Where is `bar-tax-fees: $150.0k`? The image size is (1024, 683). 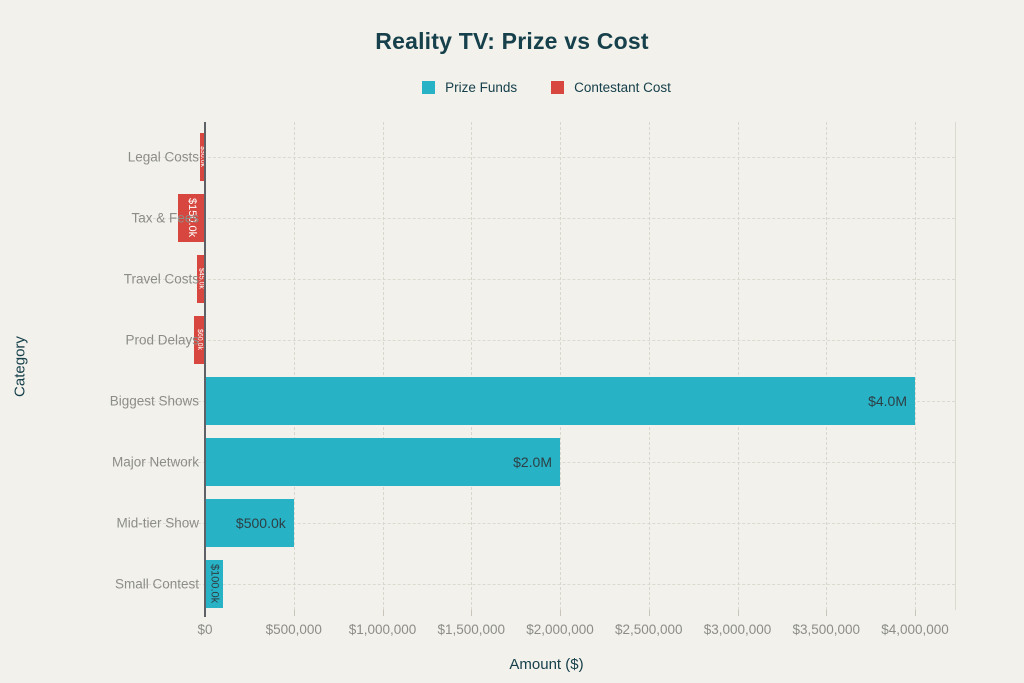
bar-tax-fees: $150.0k is located at coordinates (191, 218).